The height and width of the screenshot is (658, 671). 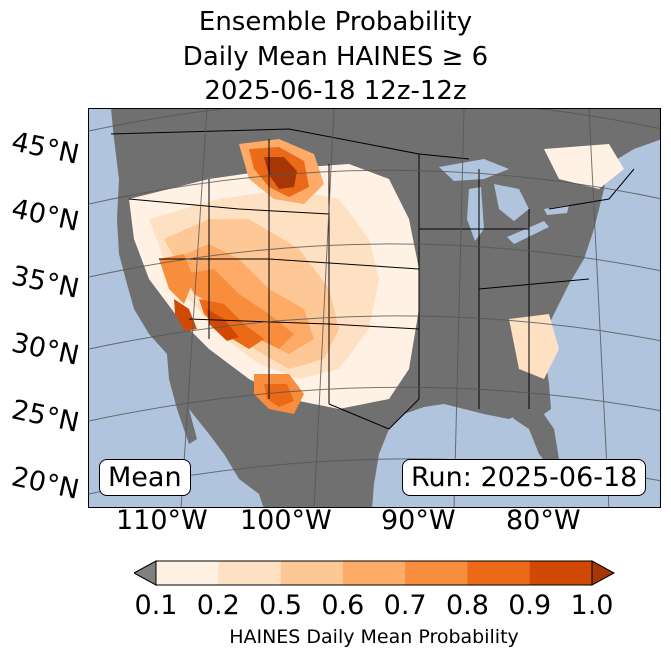 What do you see at coordinates (45, 282) in the screenshot?
I see `lat-label-35: 35°N` at bounding box center [45, 282].